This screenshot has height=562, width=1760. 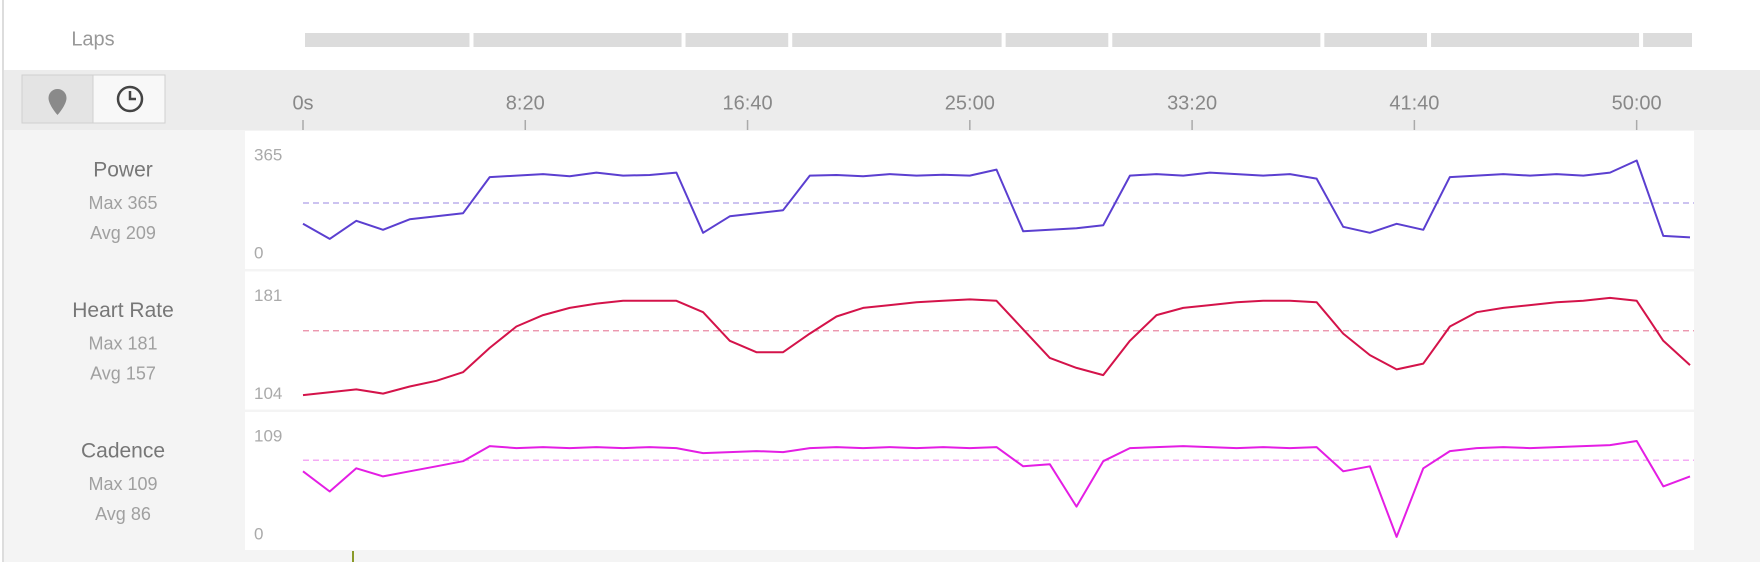 What do you see at coordinates (748, 103) in the screenshot?
I see `time-tick-label: 16:40` at bounding box center [748, 103].